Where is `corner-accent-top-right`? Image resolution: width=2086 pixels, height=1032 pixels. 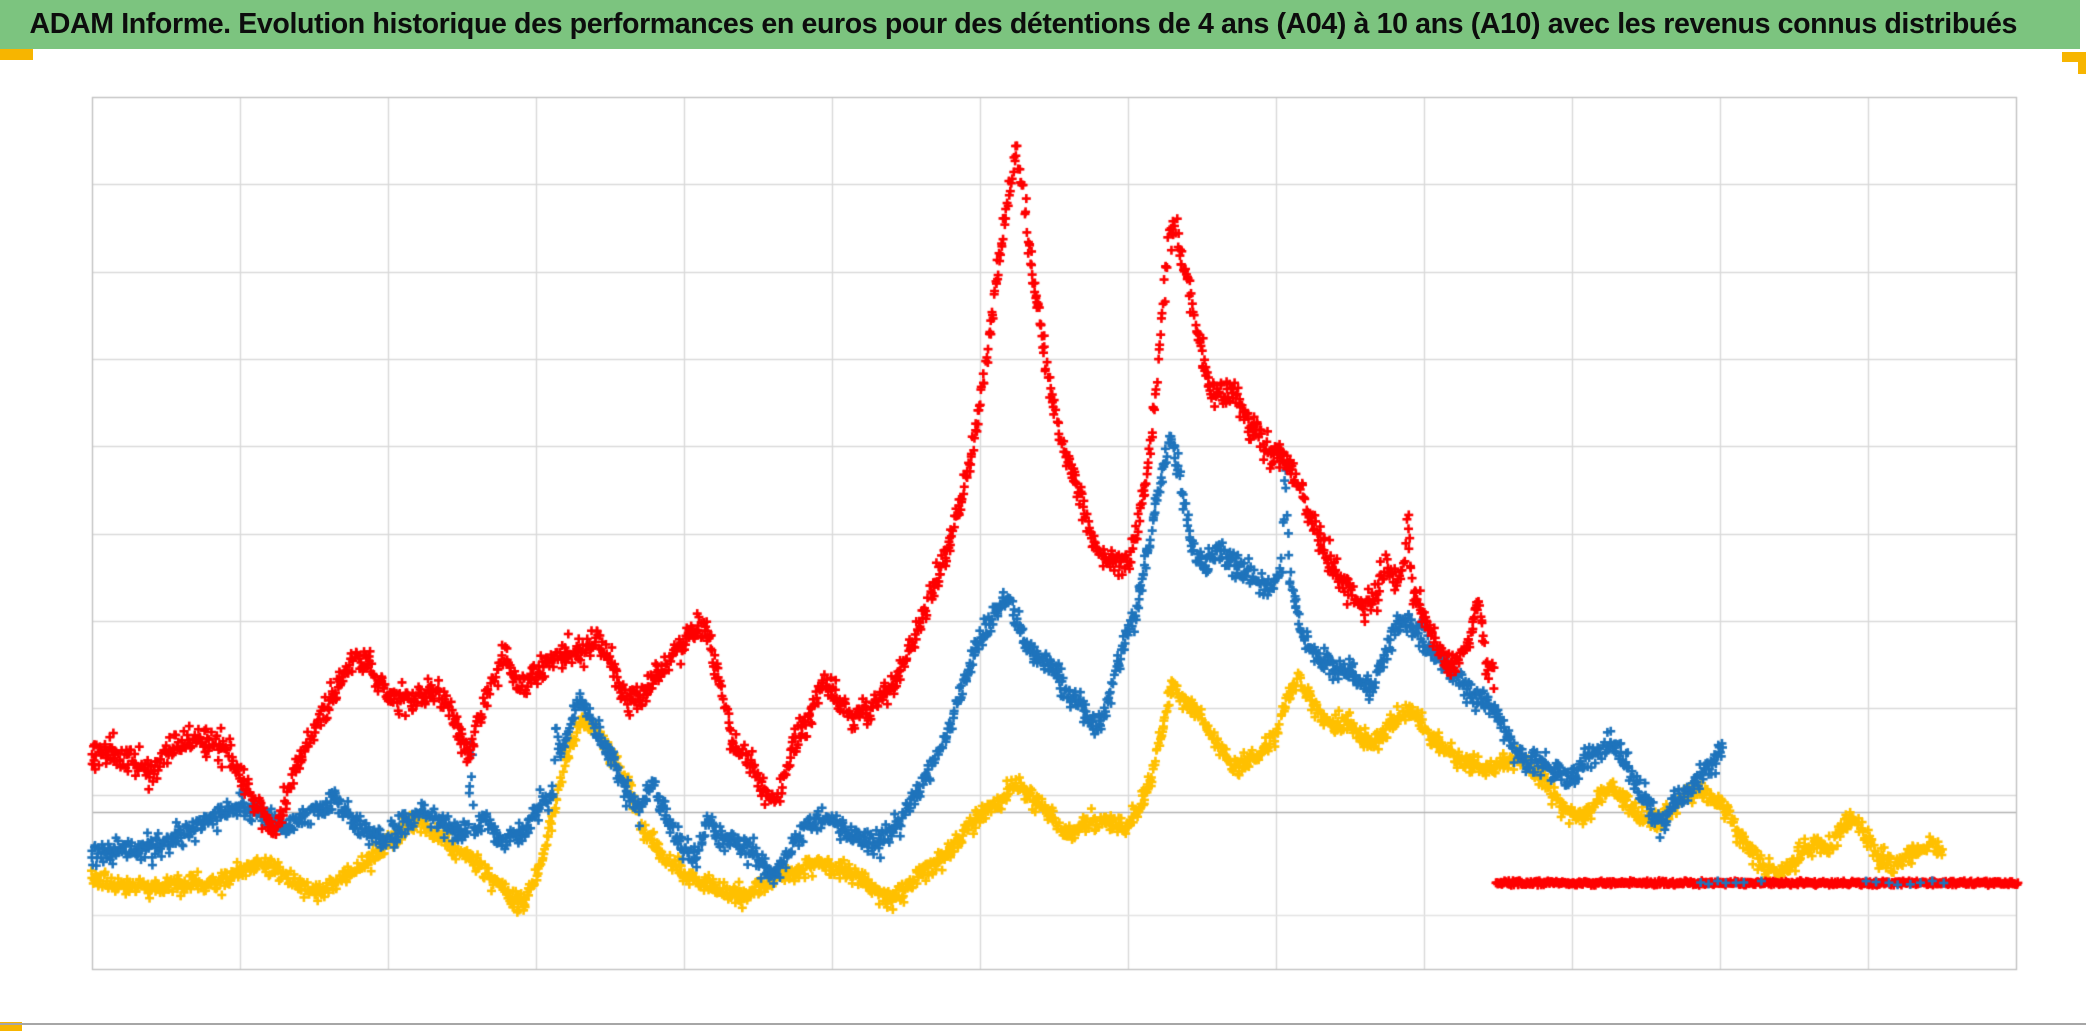
corner-accent-top-right is located at coordinates (2074, 57).